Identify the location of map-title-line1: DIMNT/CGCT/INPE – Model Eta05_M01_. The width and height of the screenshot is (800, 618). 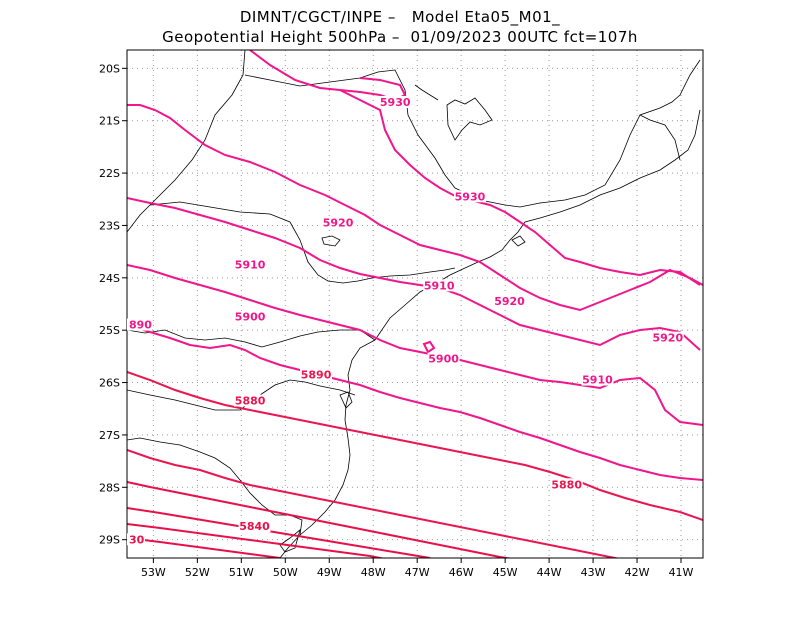
(400, 17).